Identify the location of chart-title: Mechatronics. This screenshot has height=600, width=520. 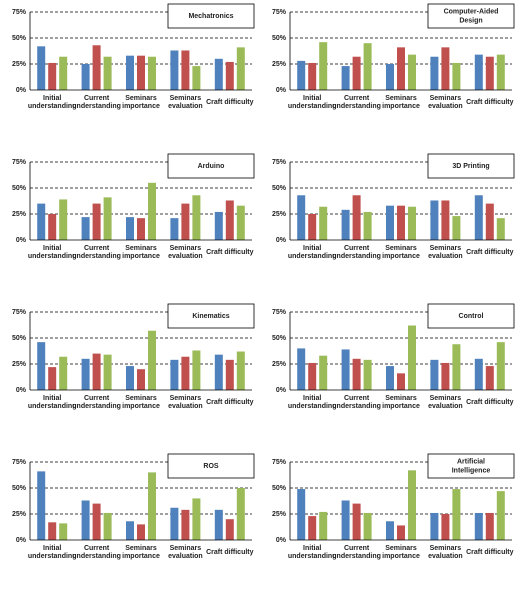
(210, 16).